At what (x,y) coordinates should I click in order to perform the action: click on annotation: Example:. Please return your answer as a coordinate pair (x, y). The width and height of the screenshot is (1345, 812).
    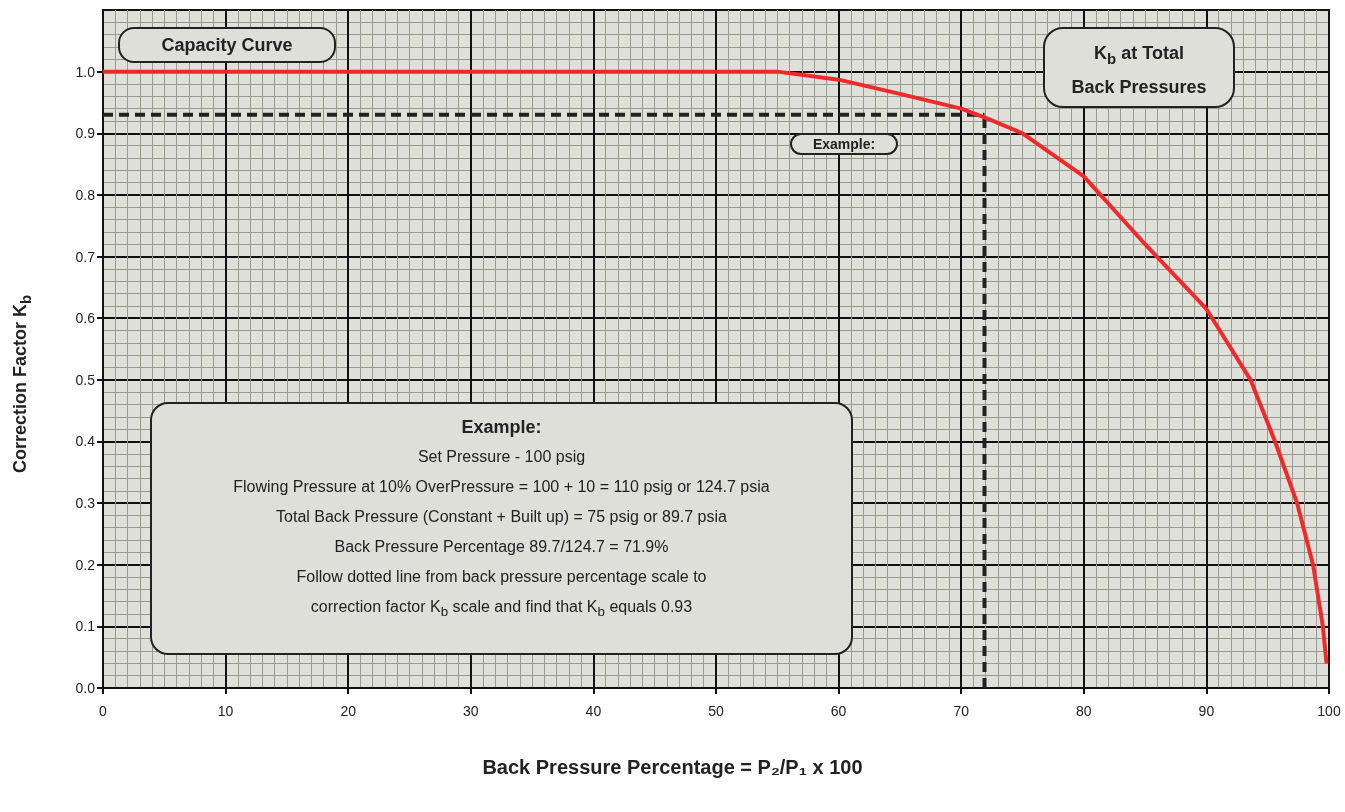
    Looking at the image, I should click on (501, 427).